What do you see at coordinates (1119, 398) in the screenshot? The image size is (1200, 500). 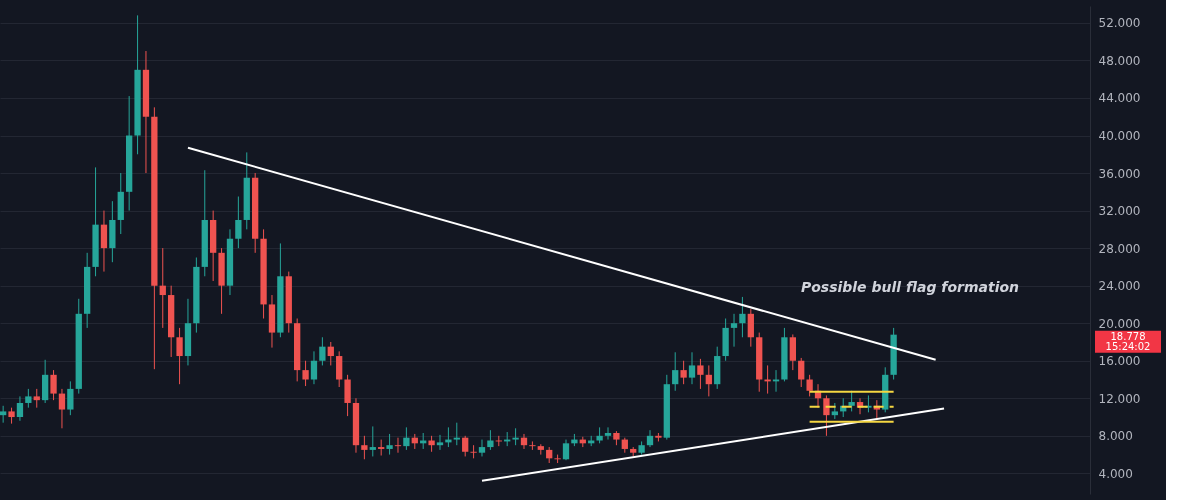 I see `y-tick-label: 12.000` at bounding box center [1119, 398].